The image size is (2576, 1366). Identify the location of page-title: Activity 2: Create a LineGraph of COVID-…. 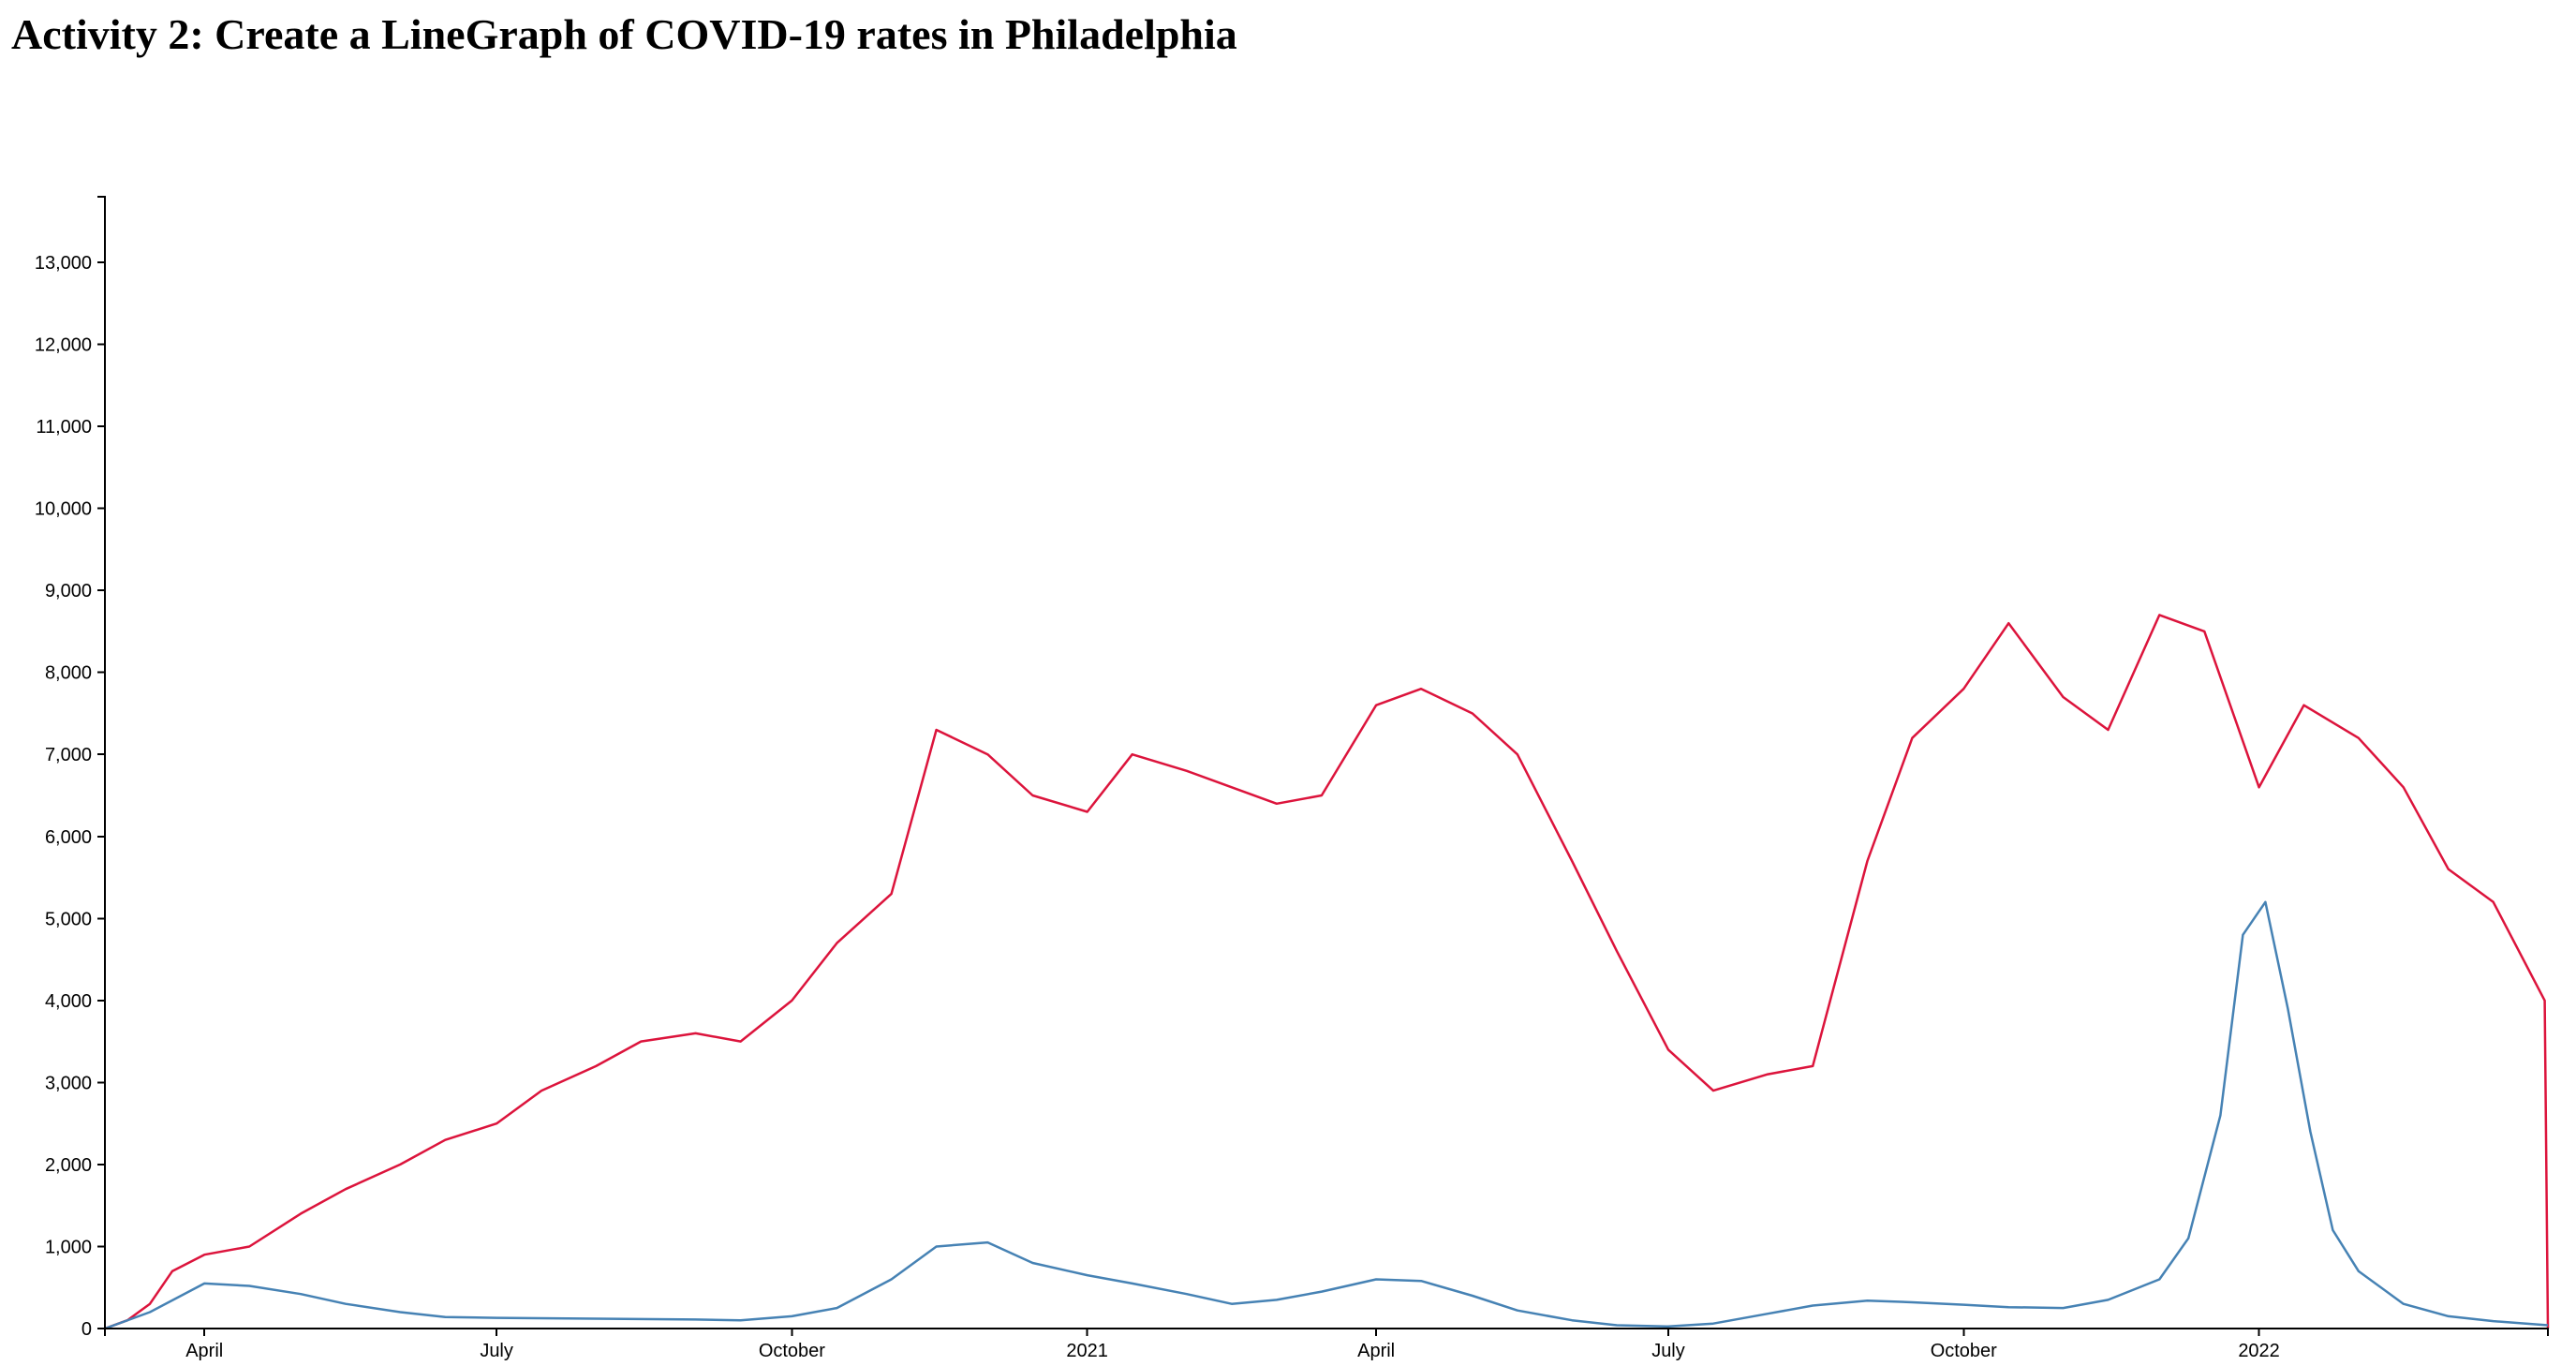
(624, 34).